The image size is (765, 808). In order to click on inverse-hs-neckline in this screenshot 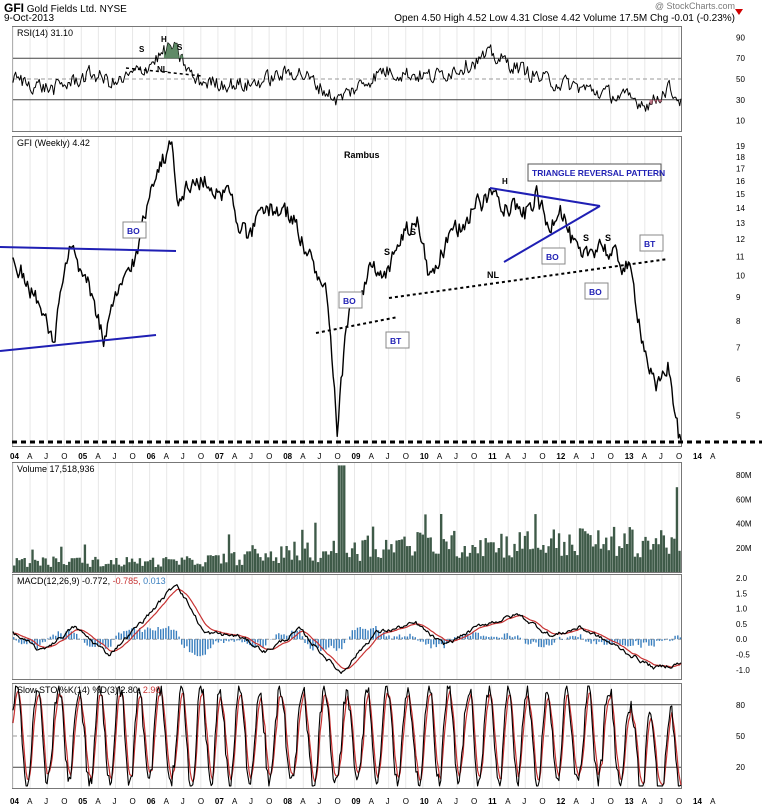, I will do `click(528, 278)`.